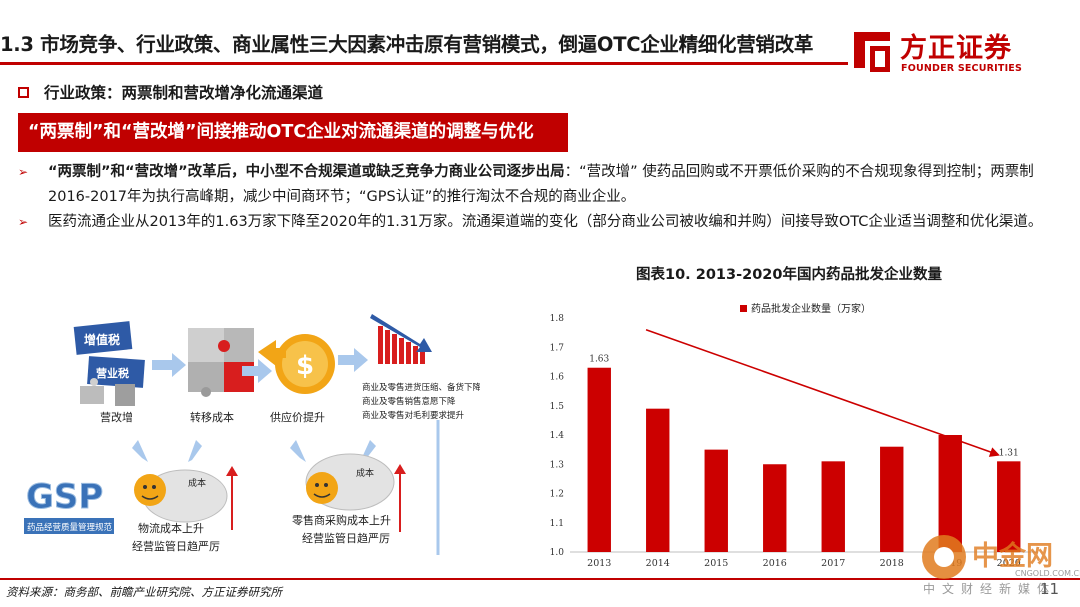  Describe the element at coordinates (716, 563) in the screenshot. I see `x-tick-label: 2015` at that location.